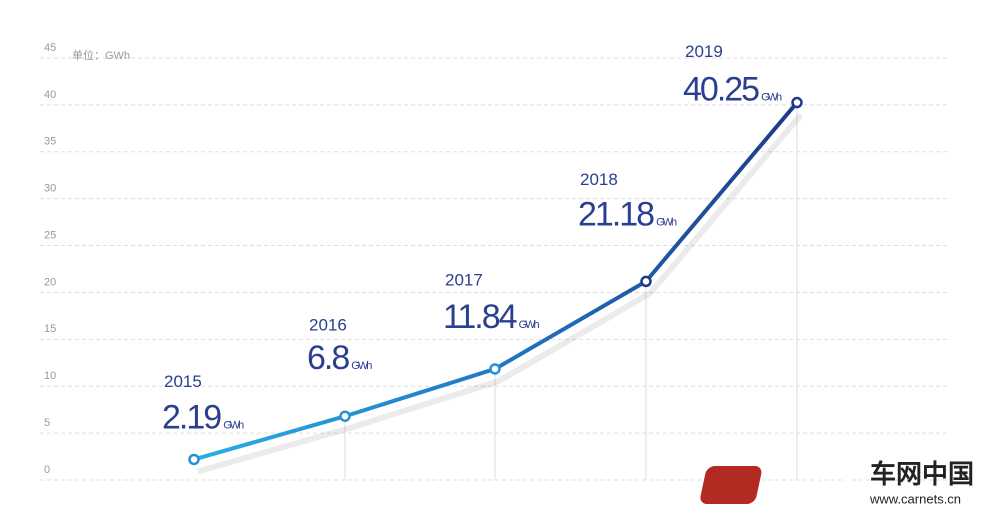 This screenshot has height=517, width=1000. Describe the element at coordinates (50, 189) in the screenshot. I see `y-tick-label: 30` at that location.